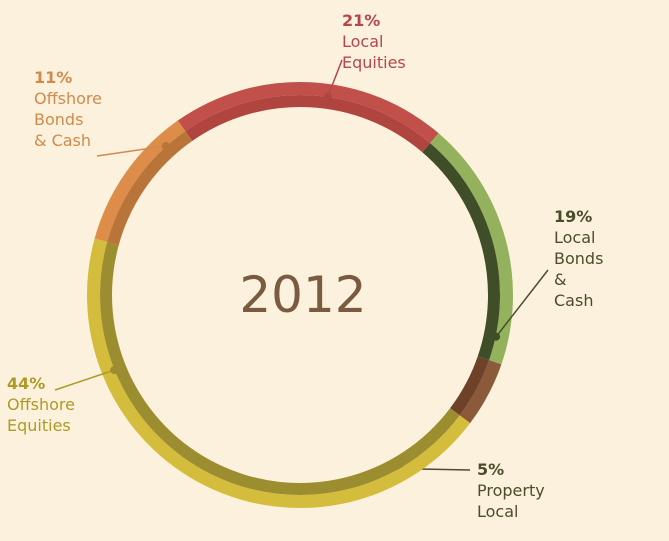 The image size is (669, 541). I want to click on value-label: 21%, so click(361, 20).